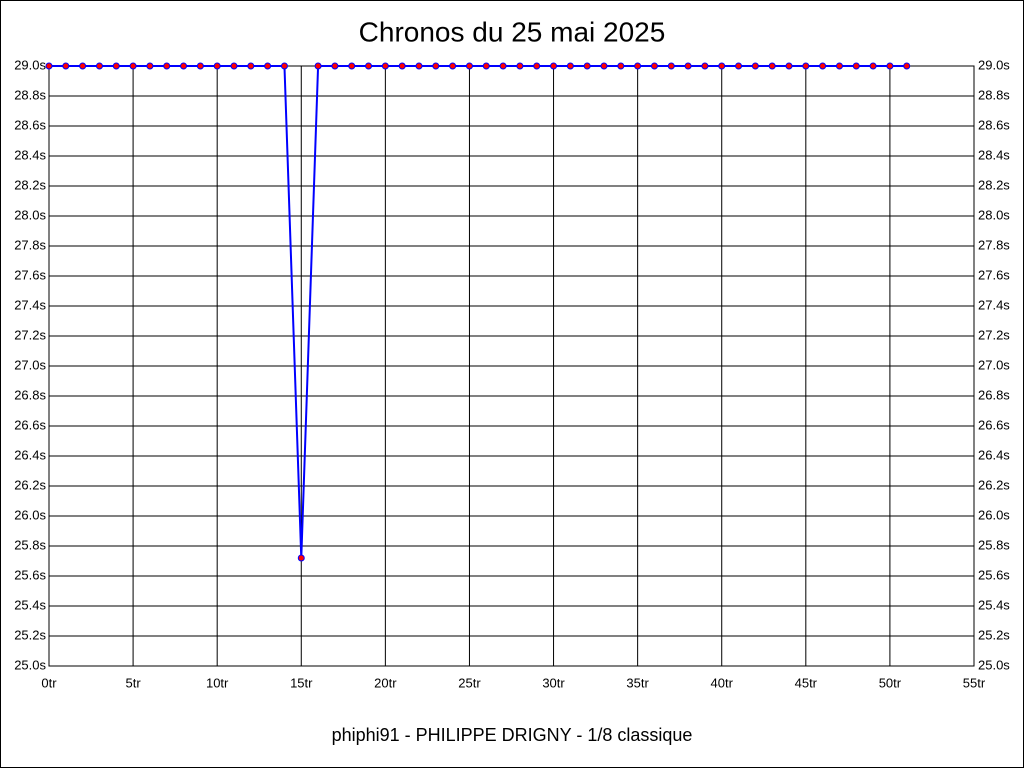  I want to click on y2-tick-label: 27.8s, so click(994, 244).